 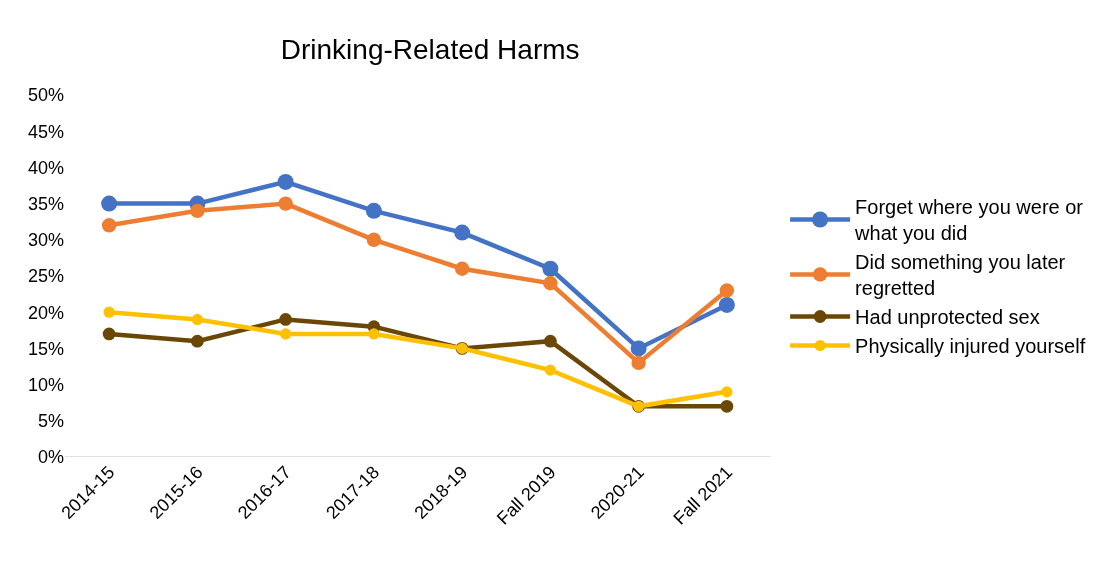 I want to click on chart-title: Drinking-Related Harms, so click(x=430, y=50).